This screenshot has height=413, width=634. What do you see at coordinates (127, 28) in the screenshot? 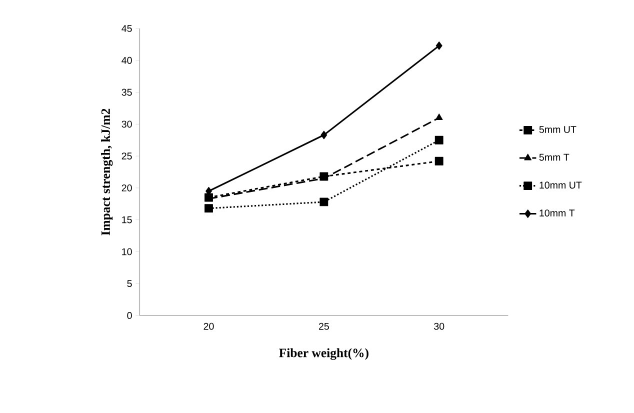
I see `y-tick-label: 45` at bounding box center [127, 28].